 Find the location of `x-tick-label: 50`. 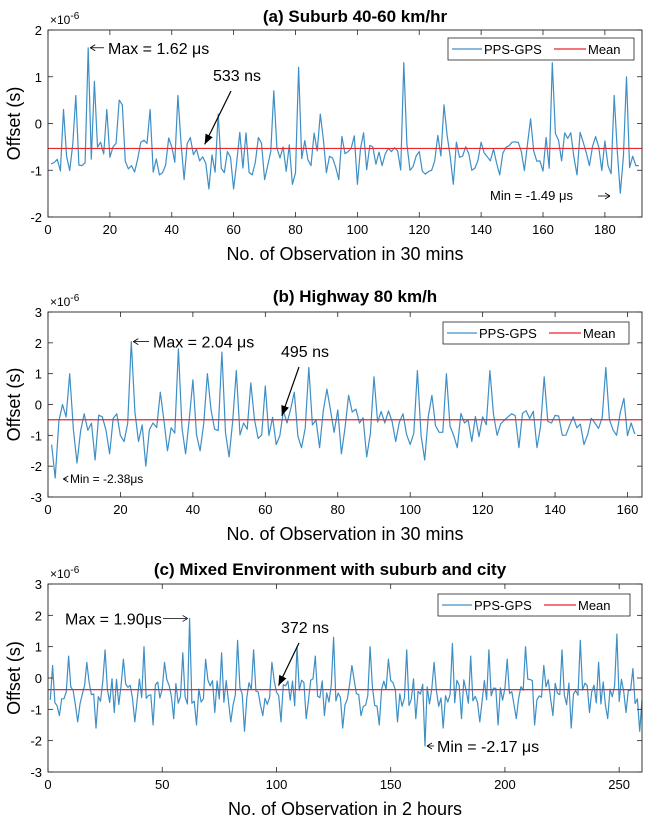

x-tick-label: 50 is located at coordinates (162, 784).